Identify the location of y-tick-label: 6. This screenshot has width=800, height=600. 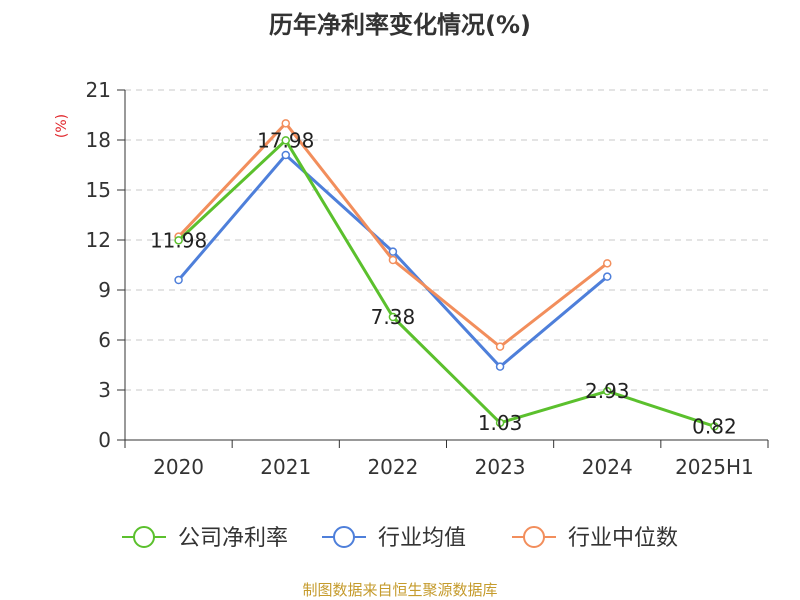
(104, 340).